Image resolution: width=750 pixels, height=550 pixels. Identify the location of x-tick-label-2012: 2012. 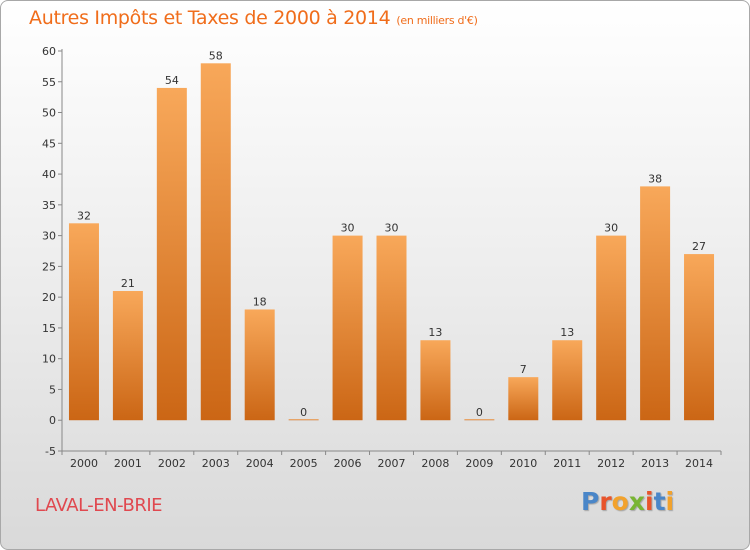
(611, 463).